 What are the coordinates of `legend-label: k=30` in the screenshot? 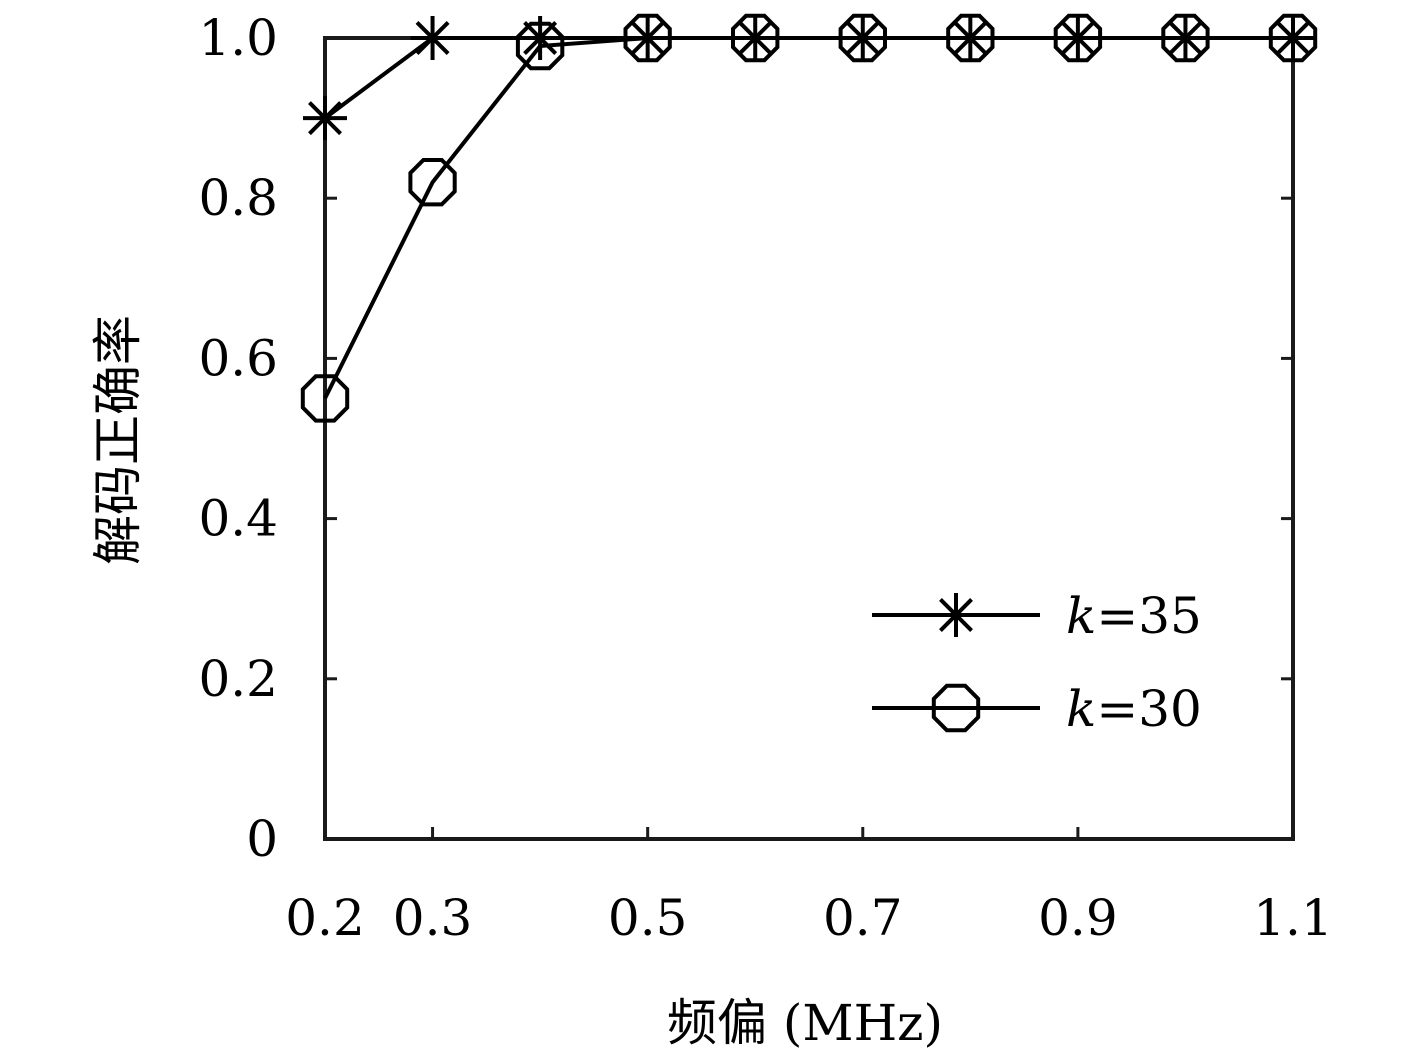 It's located at (1134, 709).